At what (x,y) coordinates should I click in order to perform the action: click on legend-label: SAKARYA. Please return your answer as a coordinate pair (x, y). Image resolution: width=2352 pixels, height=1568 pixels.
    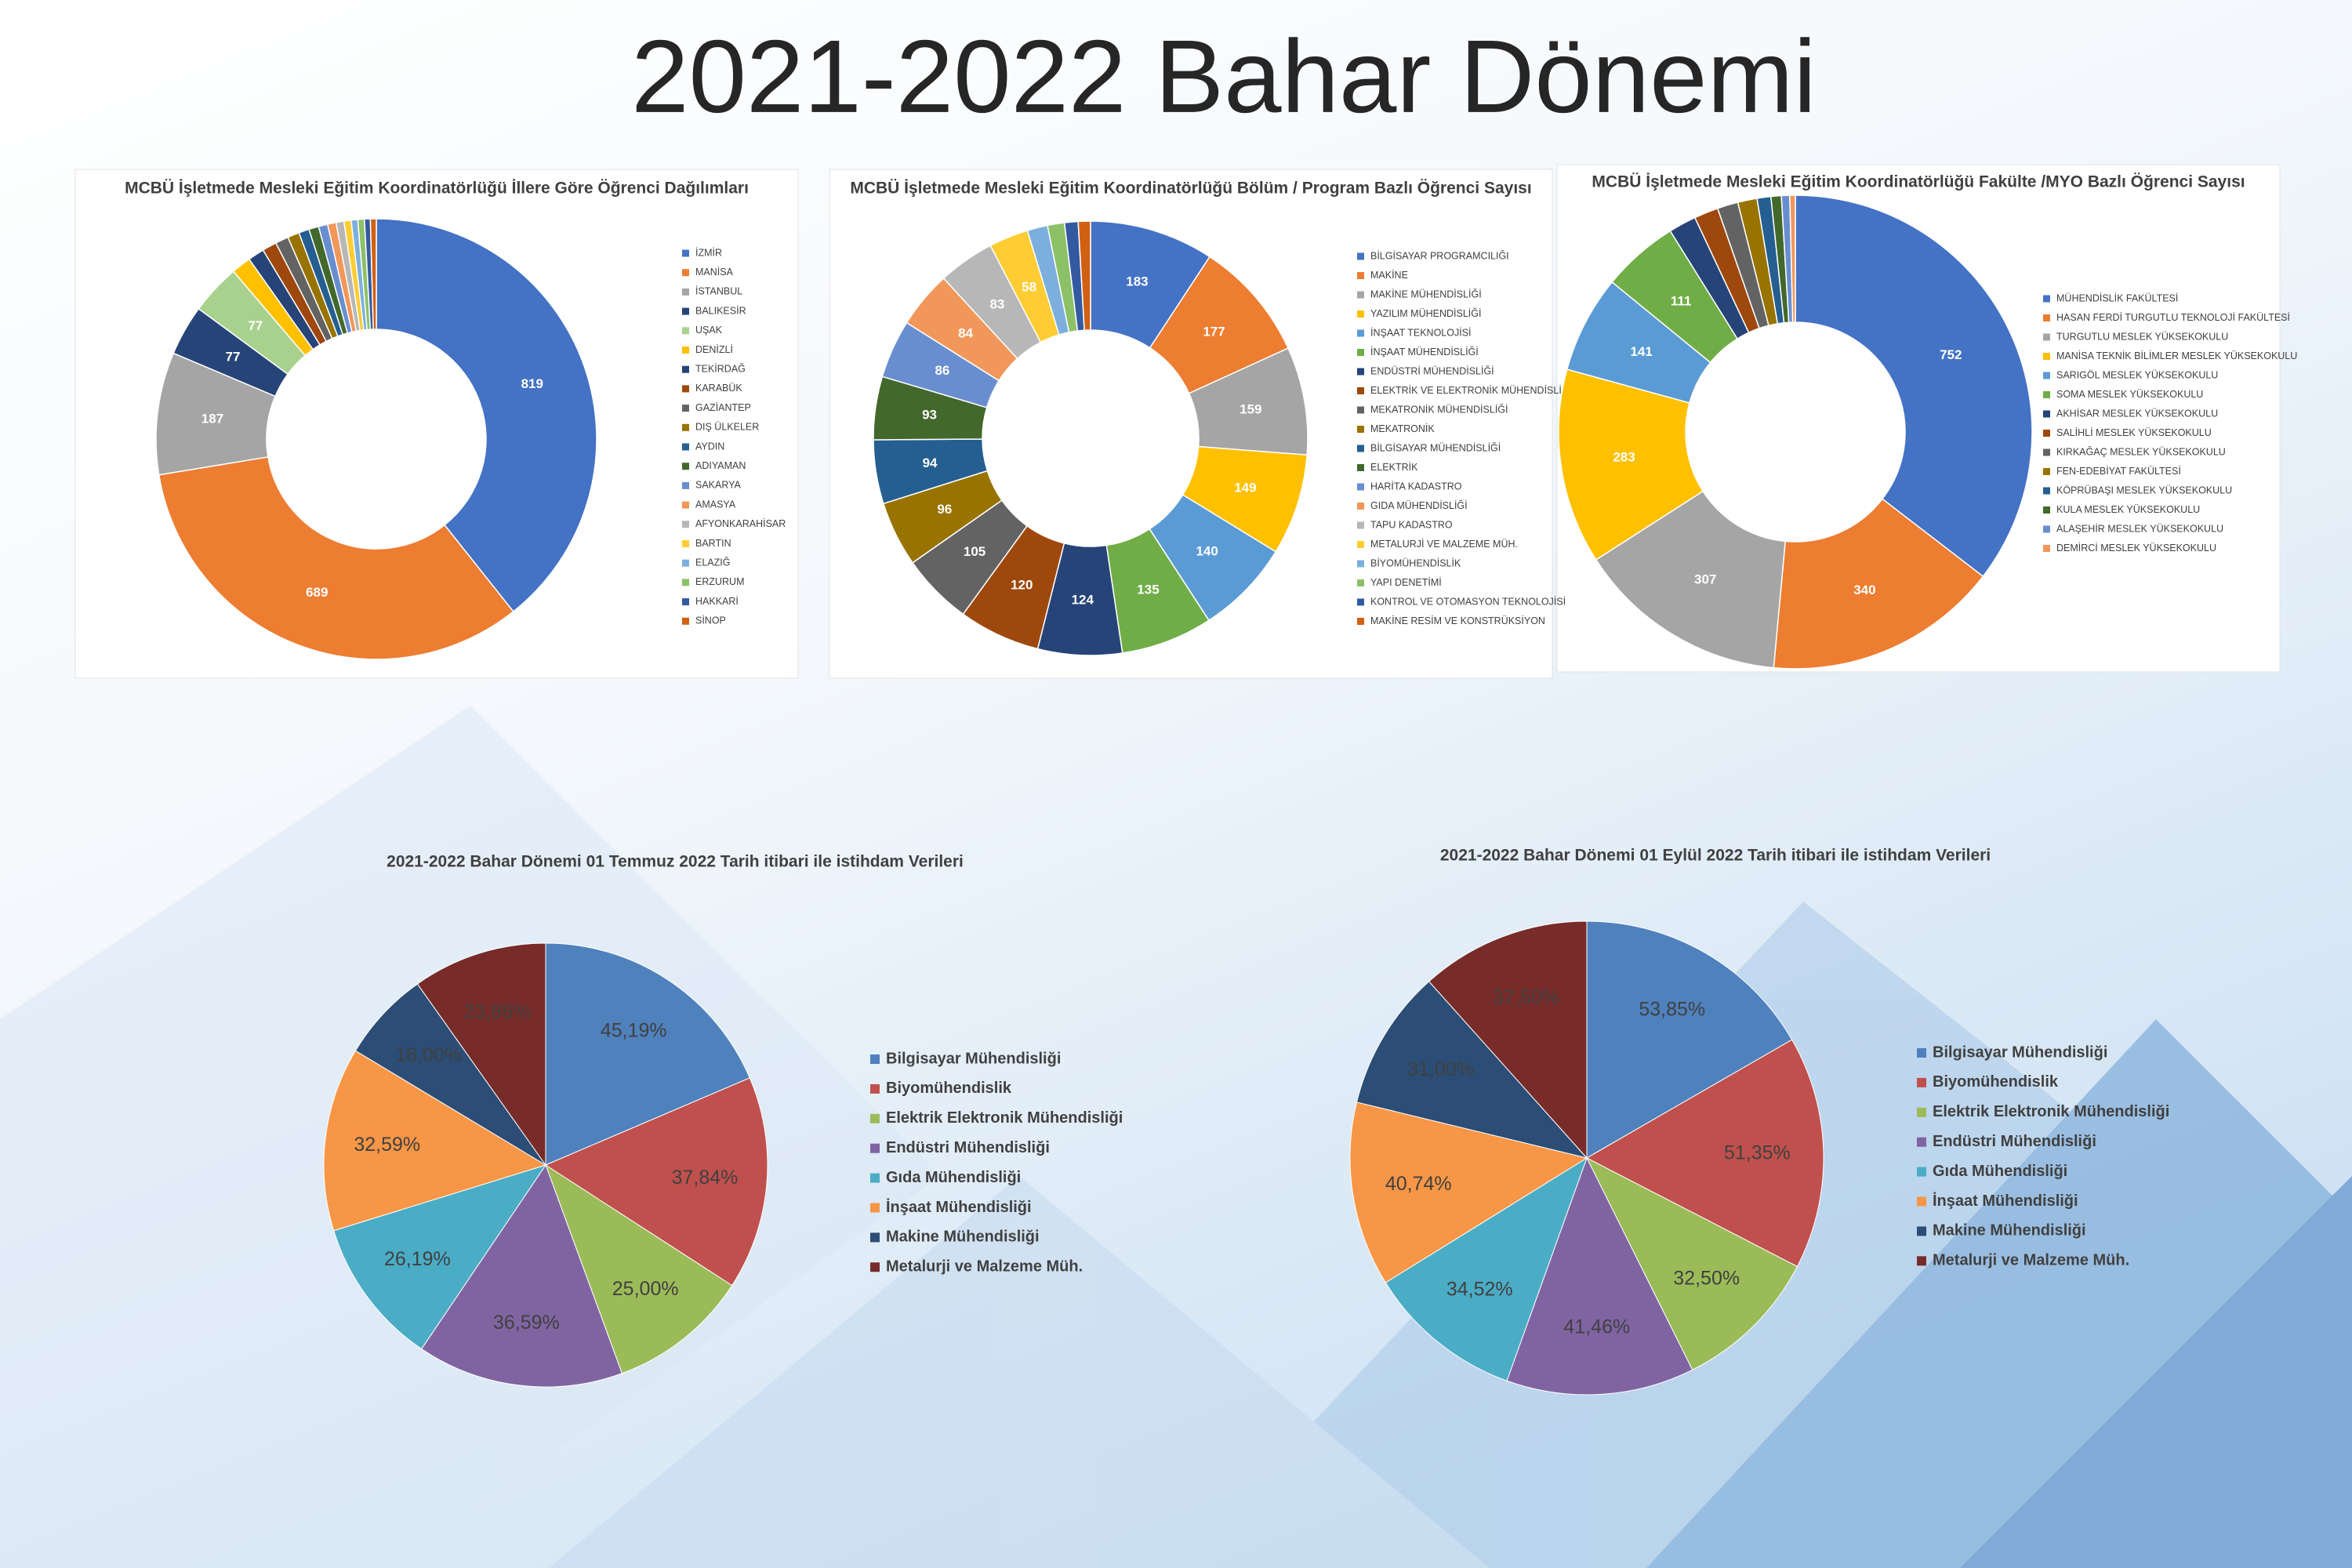
    Looking at the image, I should click on (718, 485).